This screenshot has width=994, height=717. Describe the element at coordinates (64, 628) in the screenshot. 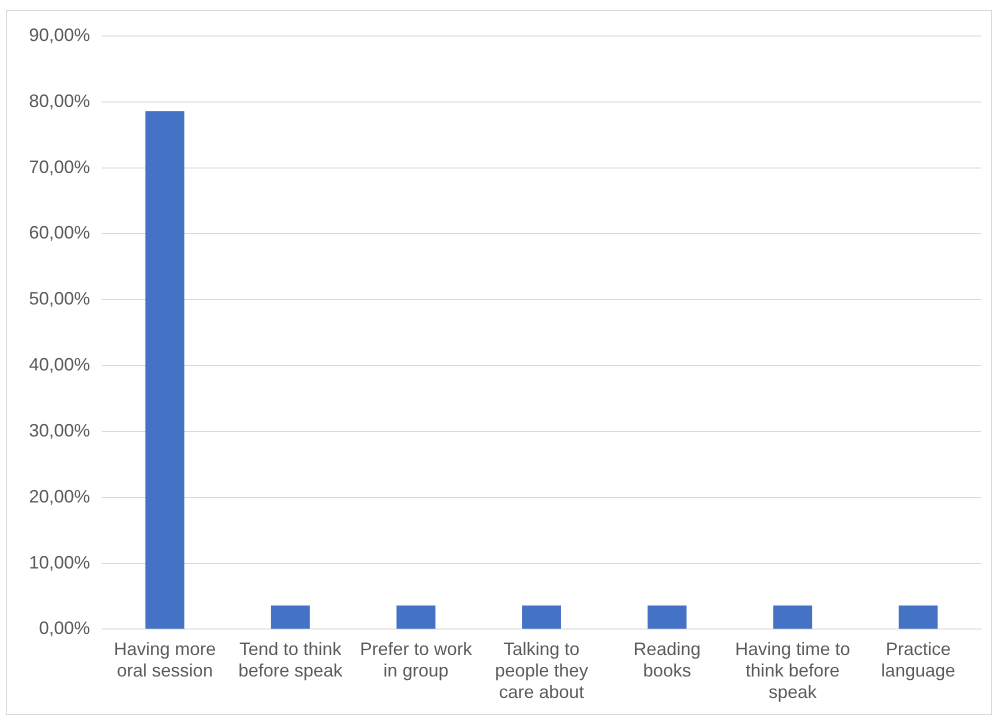

I see `y-tick-label: 0,00%` at that location.